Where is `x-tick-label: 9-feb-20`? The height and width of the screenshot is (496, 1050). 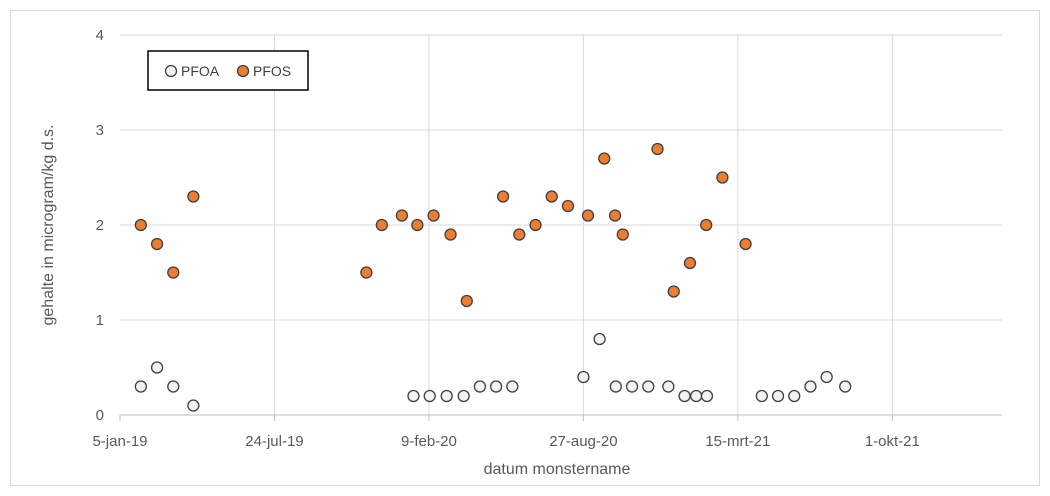
x-tick-label: 9-feb-20 is located at coordinates (429, 441).